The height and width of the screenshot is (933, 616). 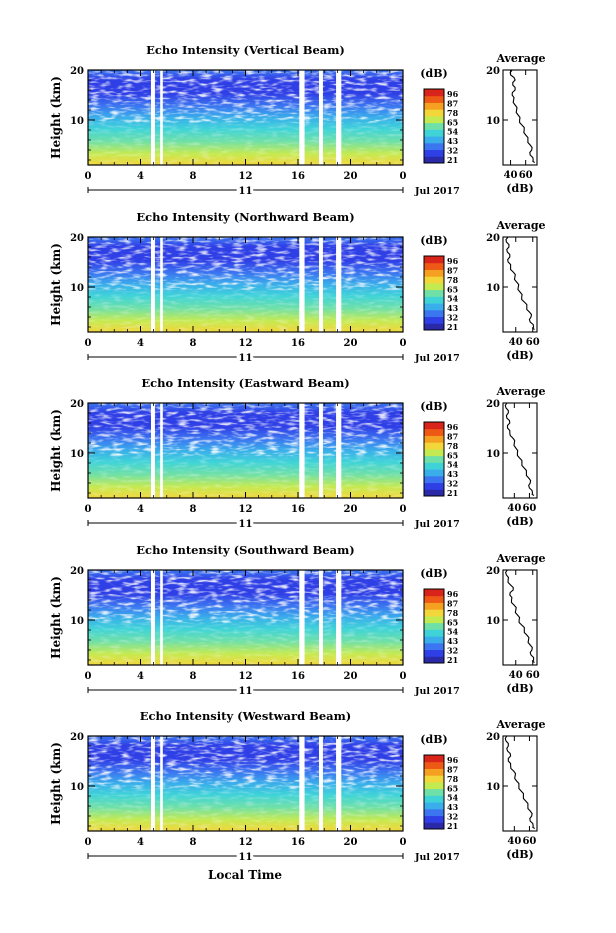 What do you see at coordinates (533, 342) in the screenshot?
I see `avg-x-tick-label: 60` at bounding box center [533, 342].